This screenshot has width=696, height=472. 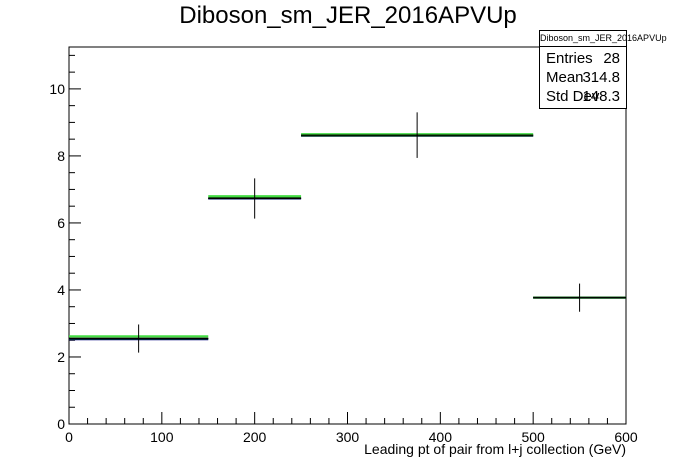 I want to click on x-tick-label: 600, so click(x=626, y=437).